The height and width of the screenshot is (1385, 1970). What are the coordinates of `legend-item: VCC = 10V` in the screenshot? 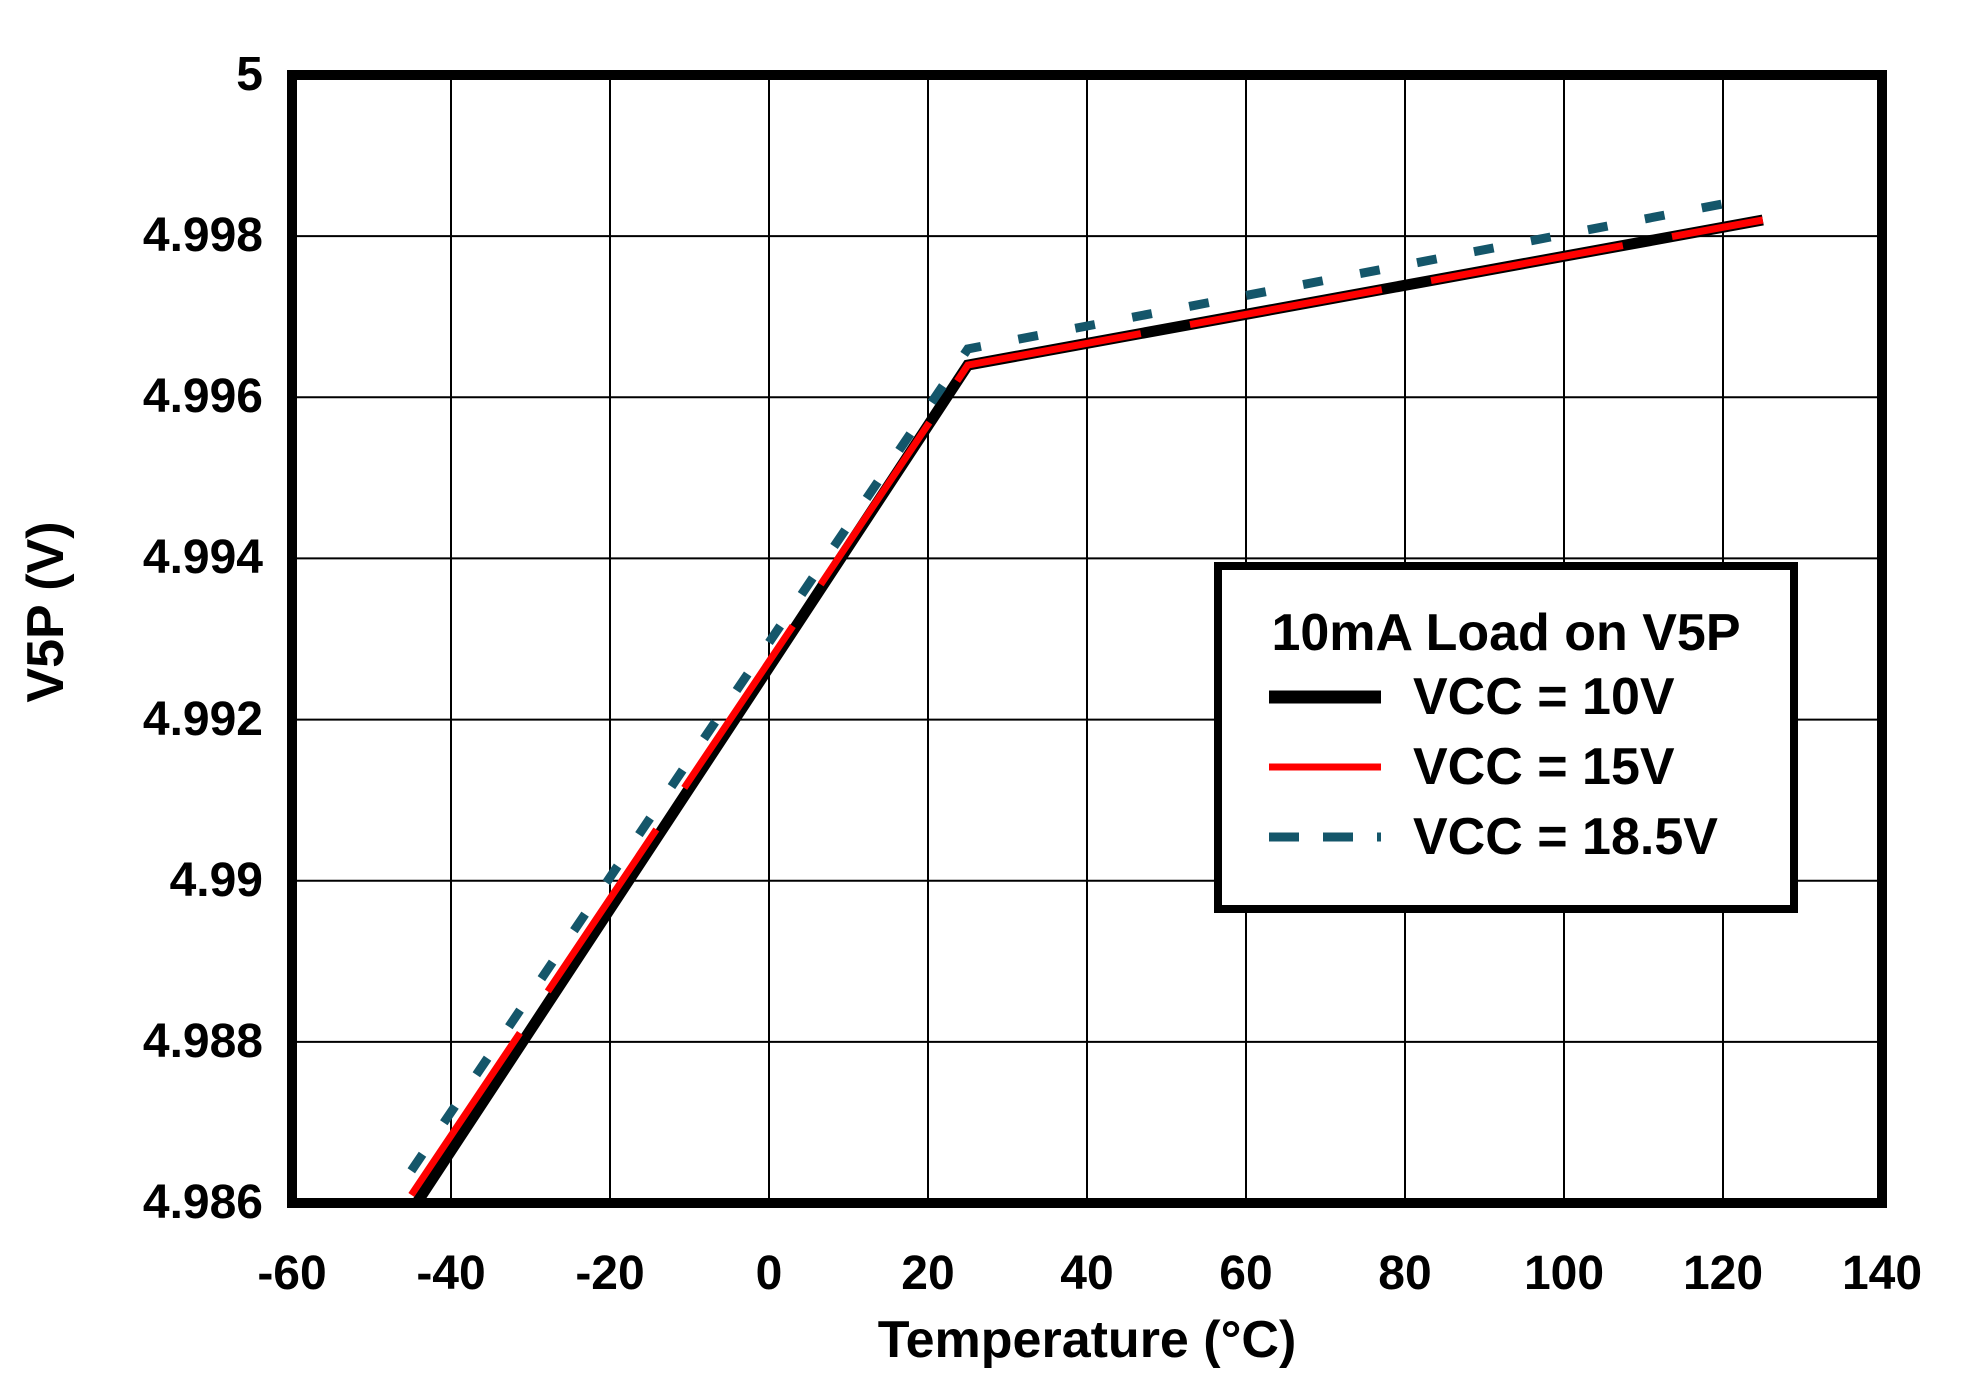 It's located at (1472, 697).